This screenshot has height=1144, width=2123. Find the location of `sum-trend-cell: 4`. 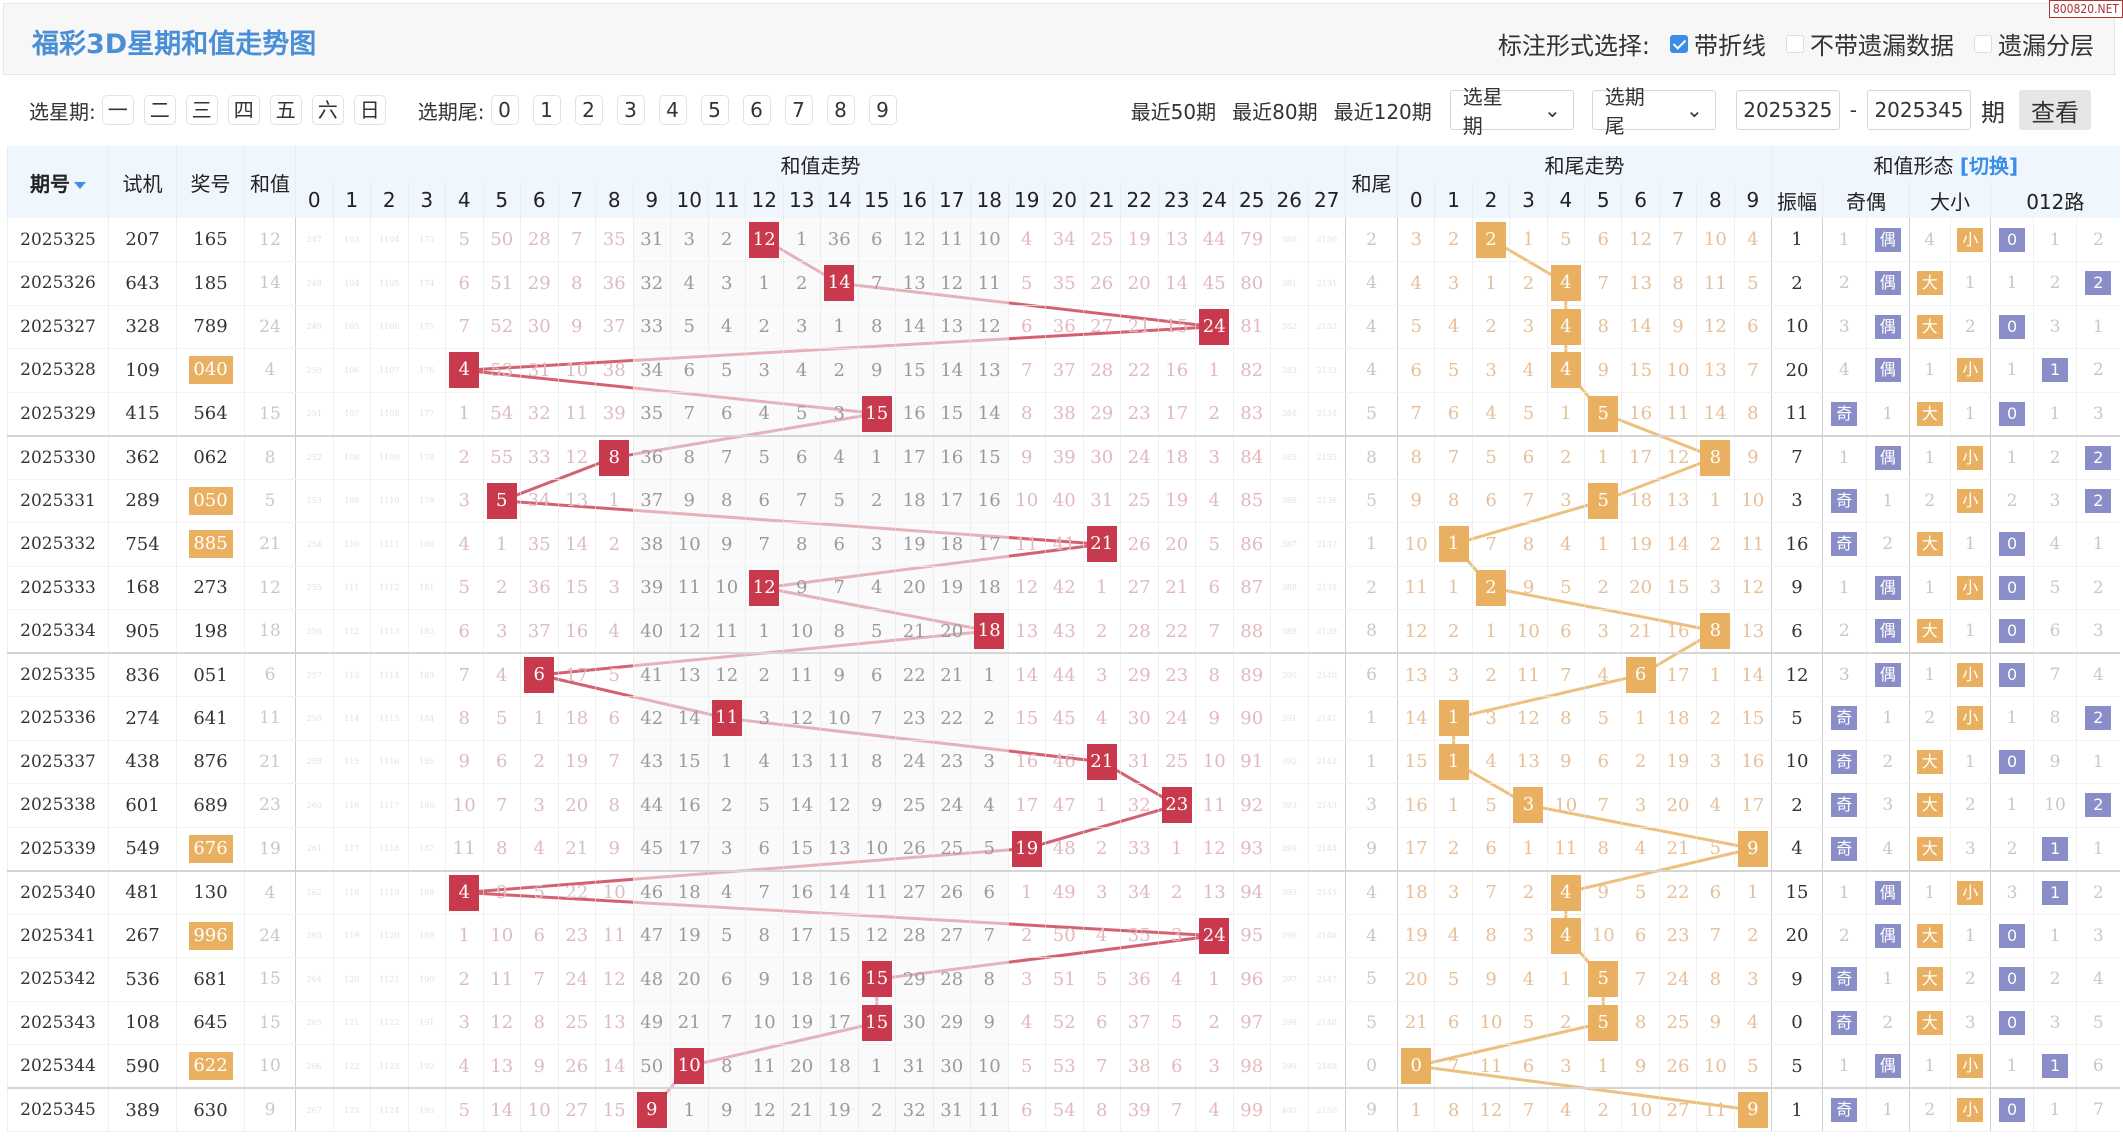

sum-trend-cell: 4 is located at coordinates (464, 544).